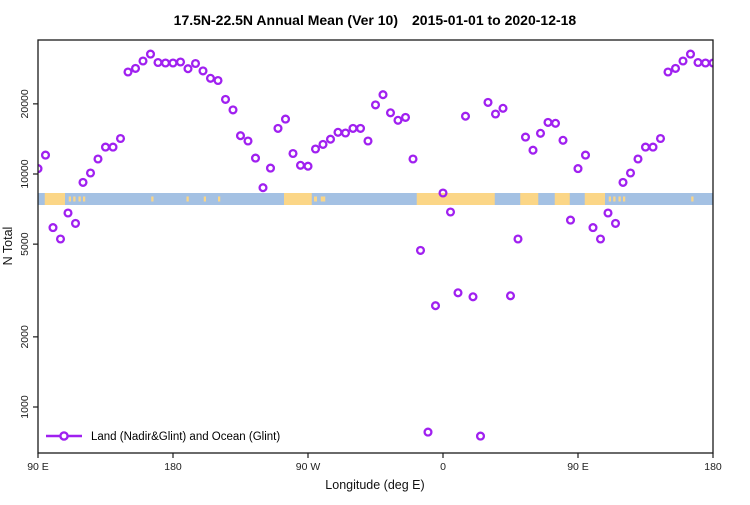  Describe the element at coordinates (308, 467) in the screenshot. I see `x-tick-label: 90 W` at that location.